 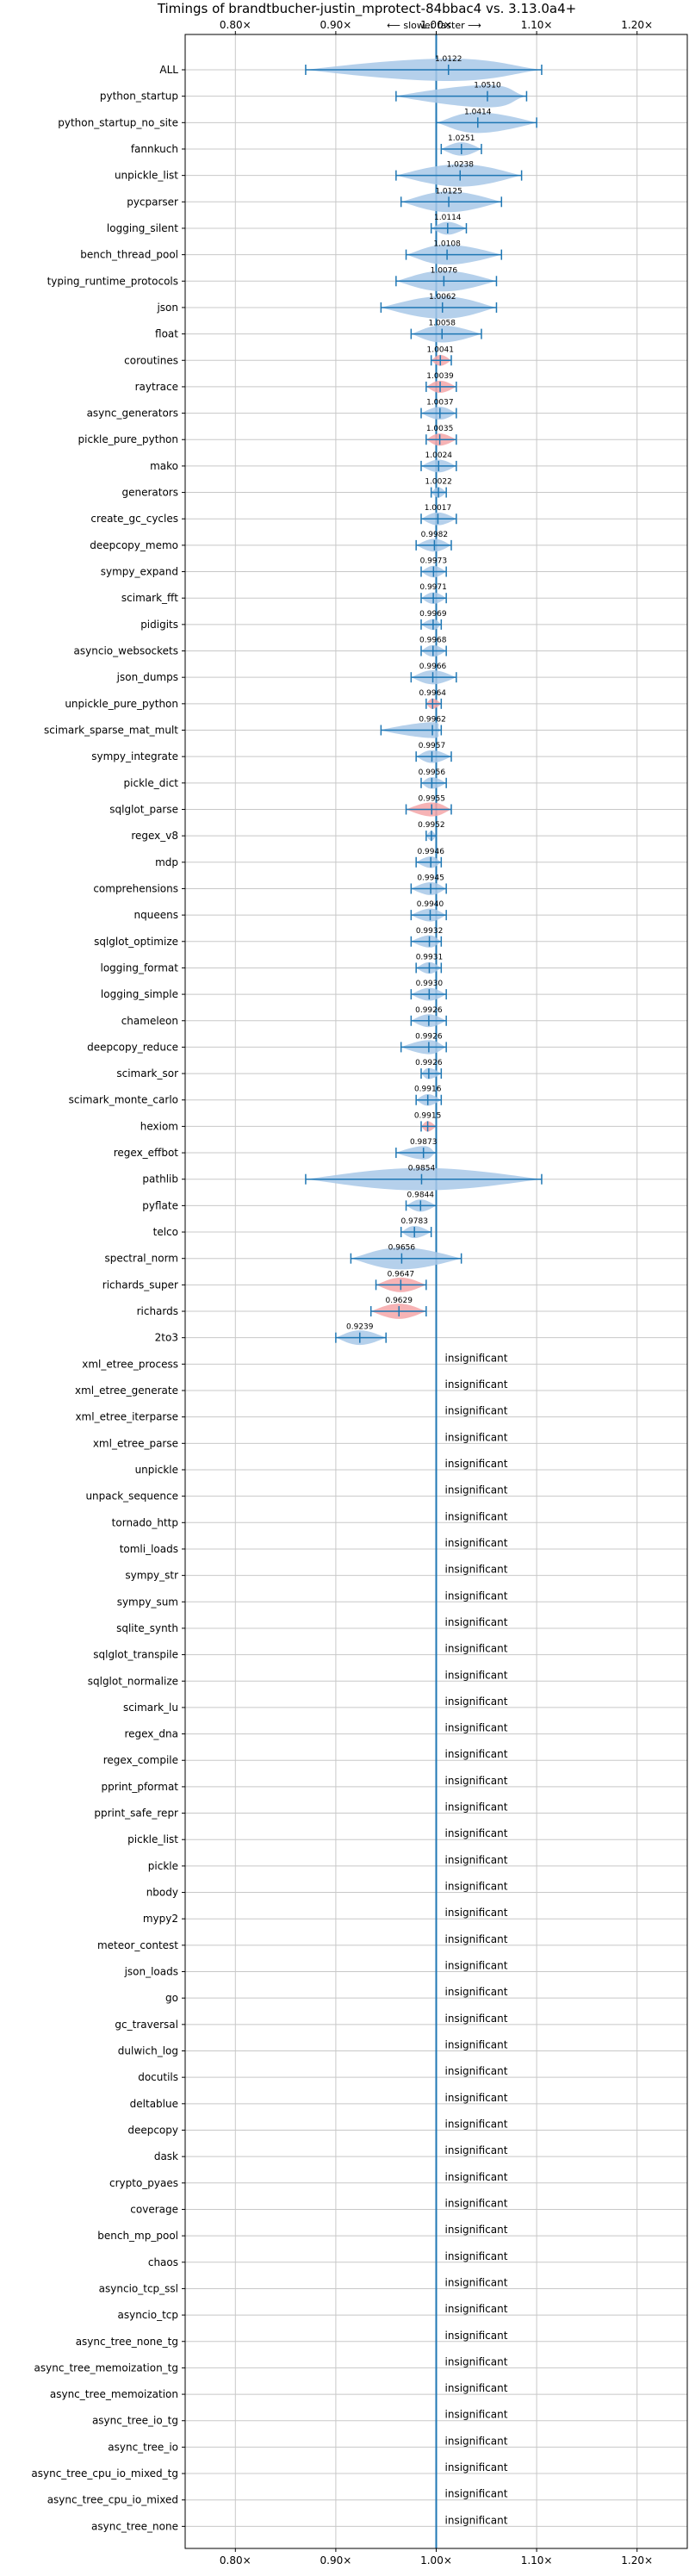 I want to click on benchmark-label: python_startup, so click(x=139, y=97).